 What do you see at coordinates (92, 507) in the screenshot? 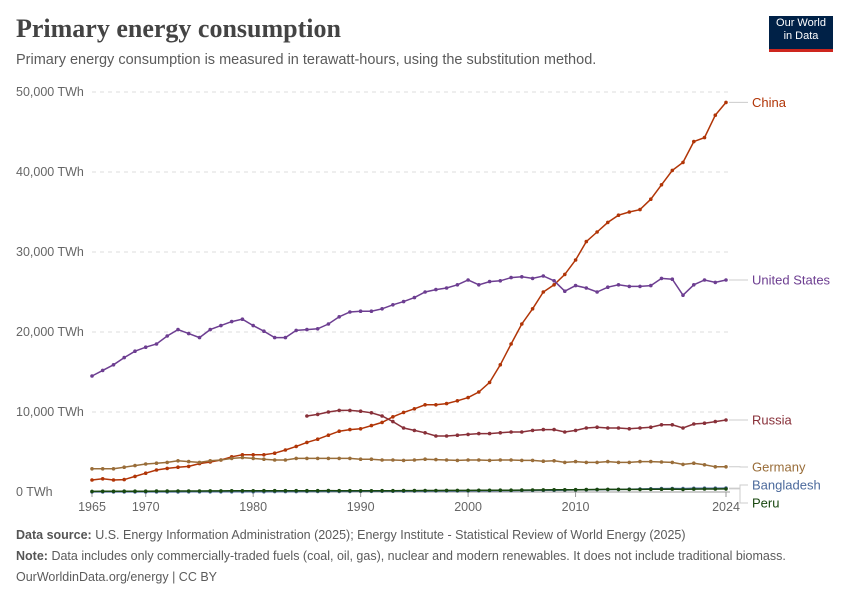
I see `x-tick-label: 1965` at bounding box center [92, 507].